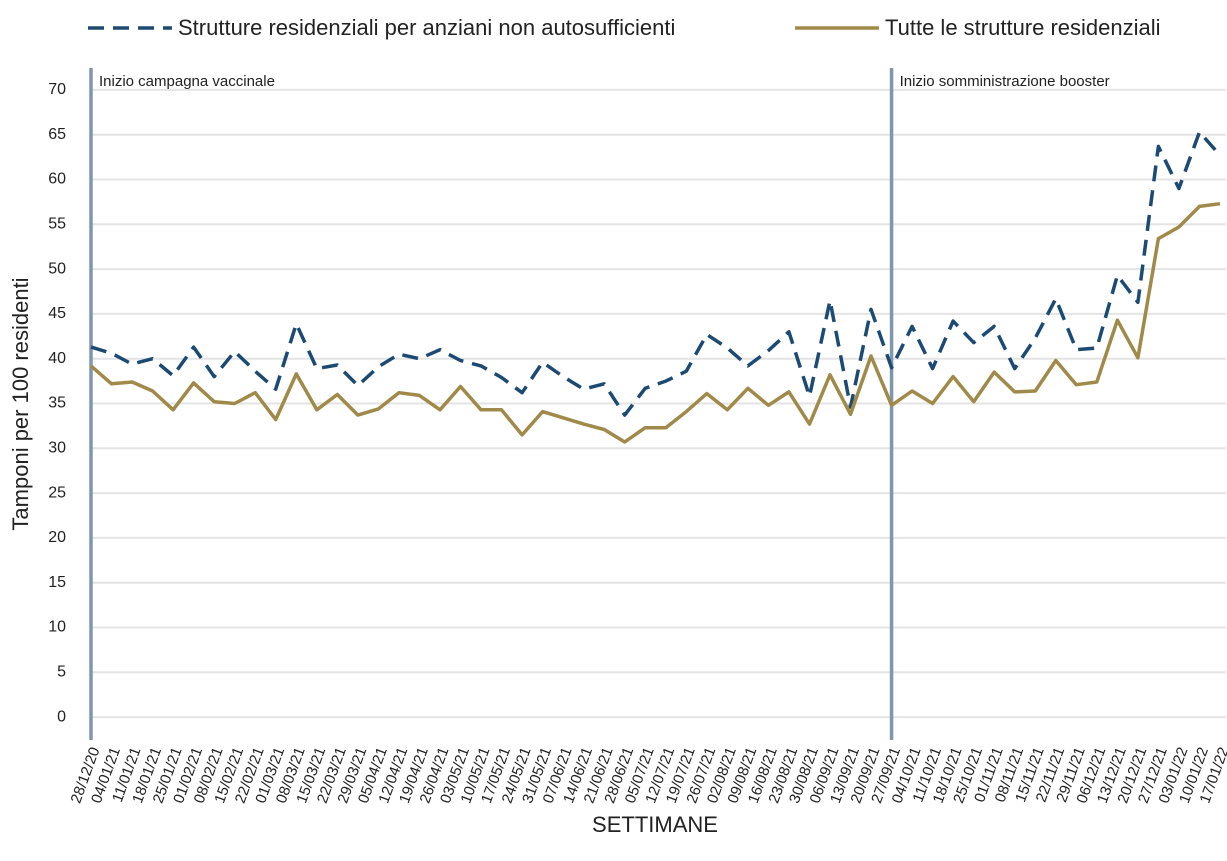  I want to click on y-tick-label: 10, so click(57, 627).